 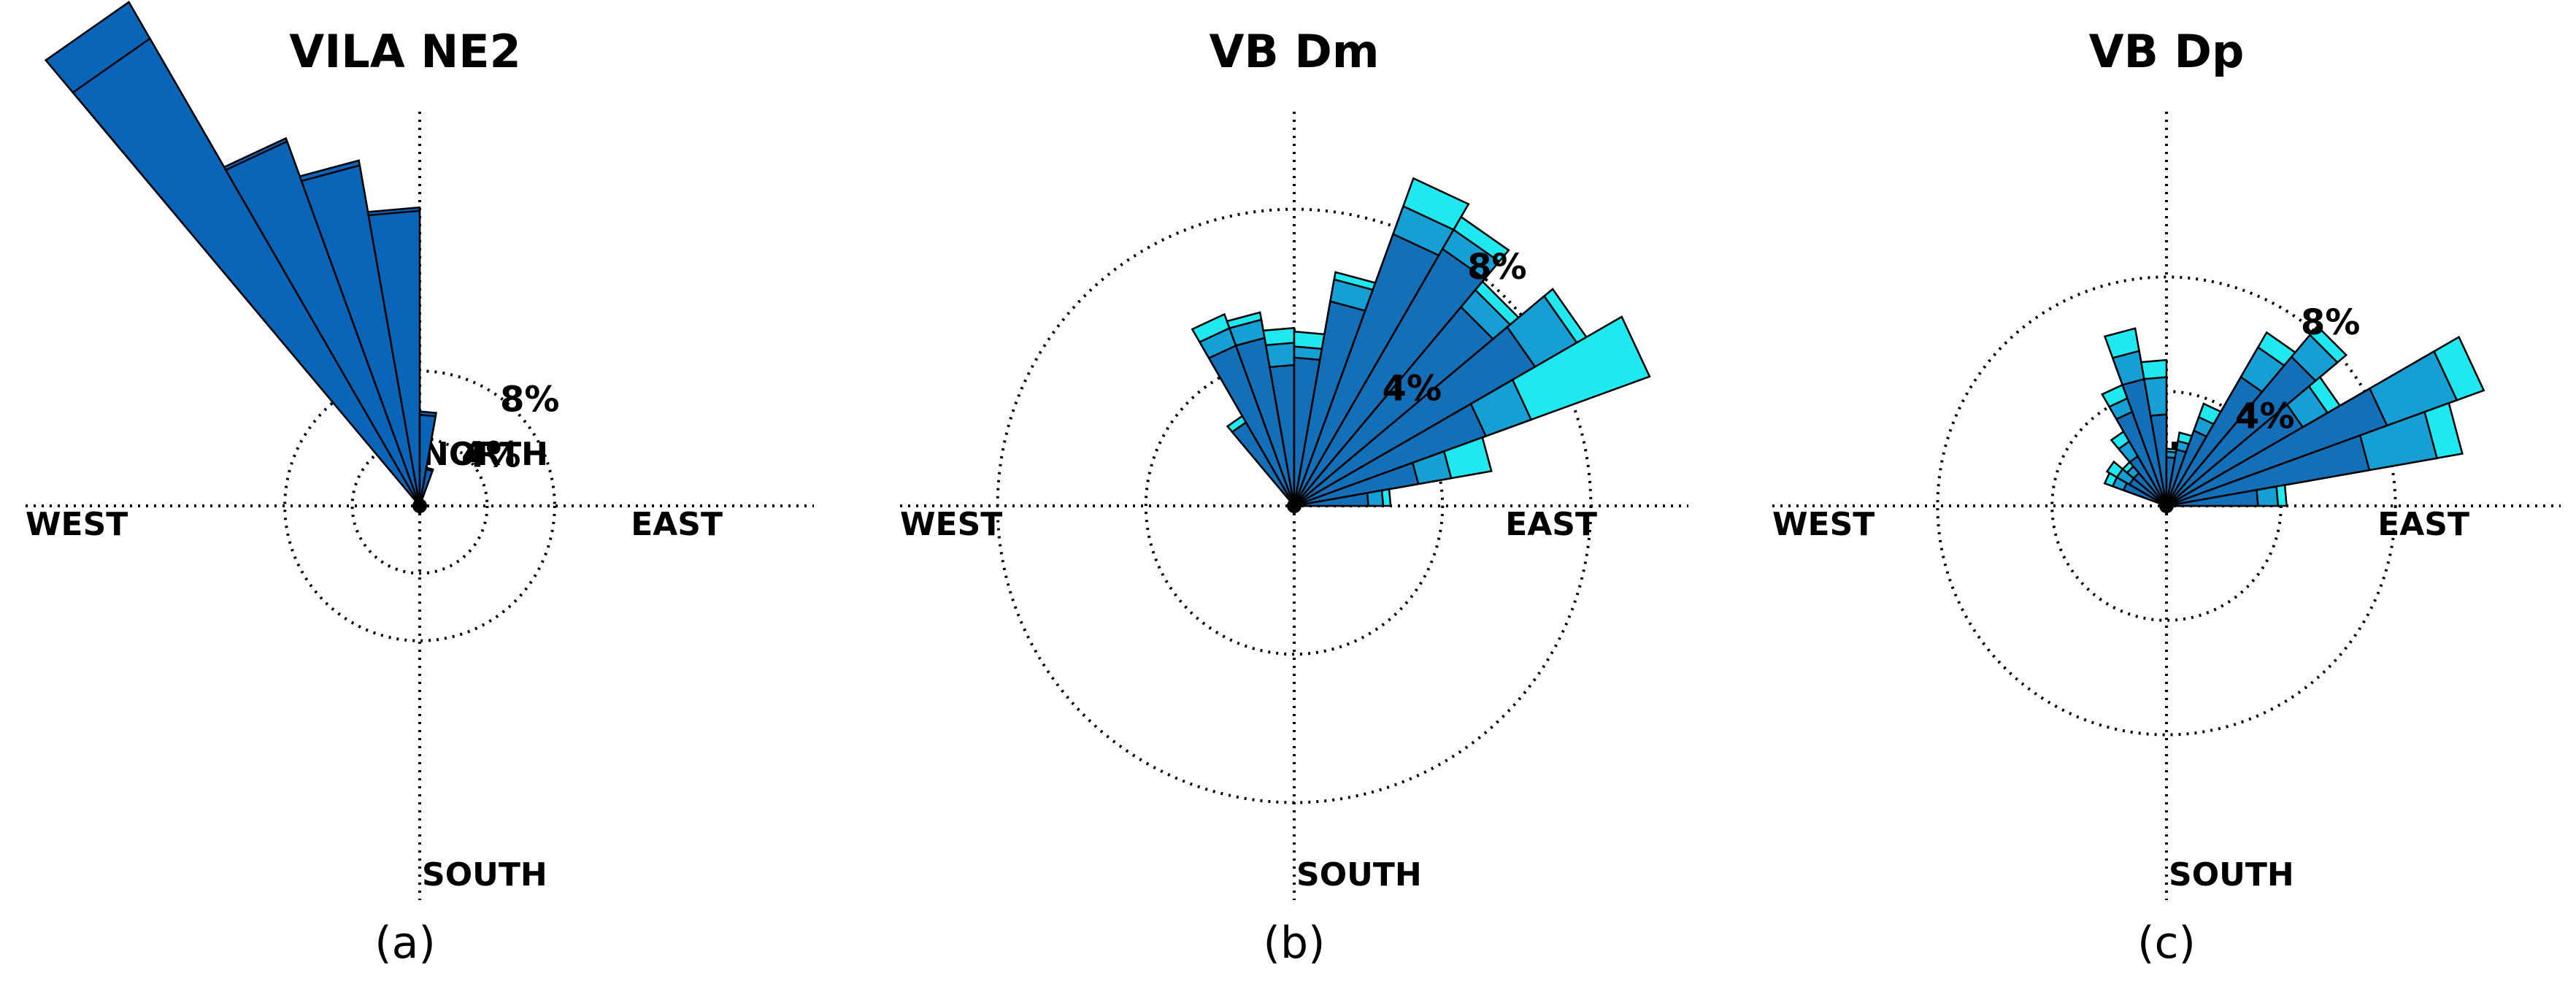 What do you see at coordinates (484, 875) in the screenshot?
I see `panel-a-label-south: SOUTH` at bounding box center [484, 875].